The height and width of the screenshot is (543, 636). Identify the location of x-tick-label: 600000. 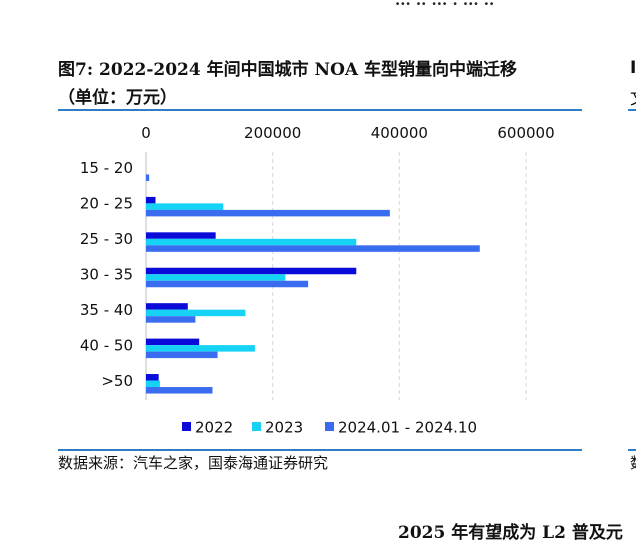
(525, 133).